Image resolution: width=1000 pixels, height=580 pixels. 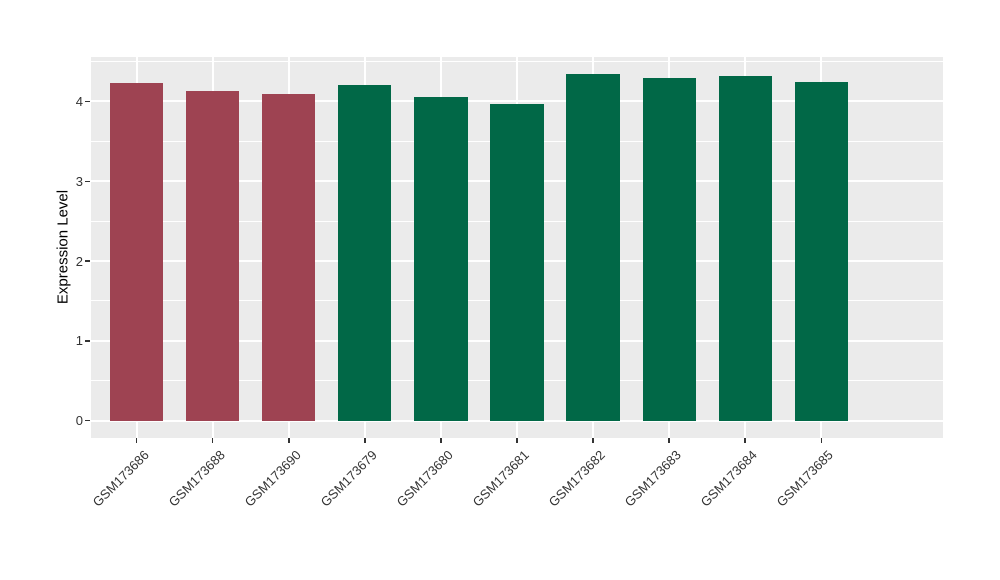 I want to click on x-tick-label: GSM173680, so click(x=424, y=478).